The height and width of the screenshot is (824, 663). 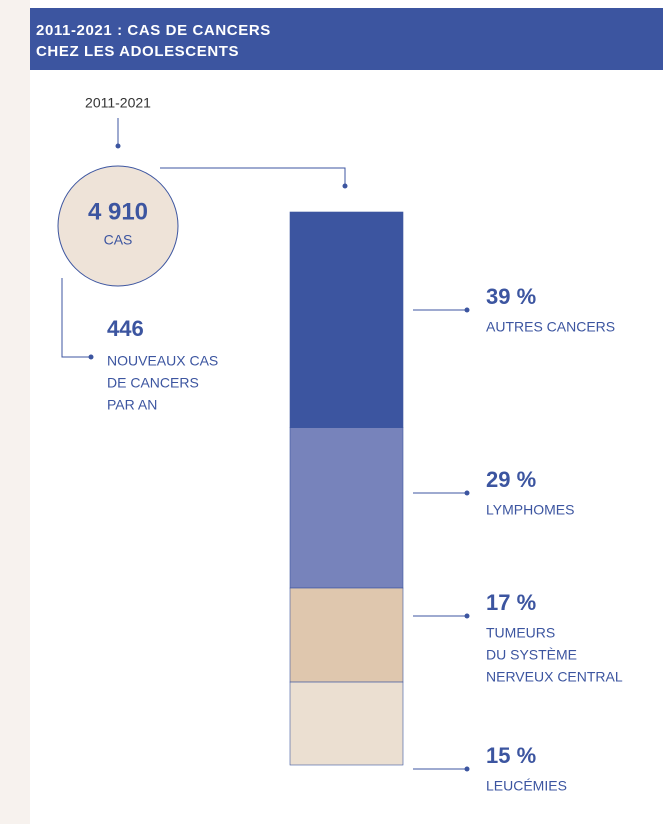 What do you see at coordinates (511, 602) in the screenshot?
I see `value-label: 17 %` at bounding box center [511, 602].